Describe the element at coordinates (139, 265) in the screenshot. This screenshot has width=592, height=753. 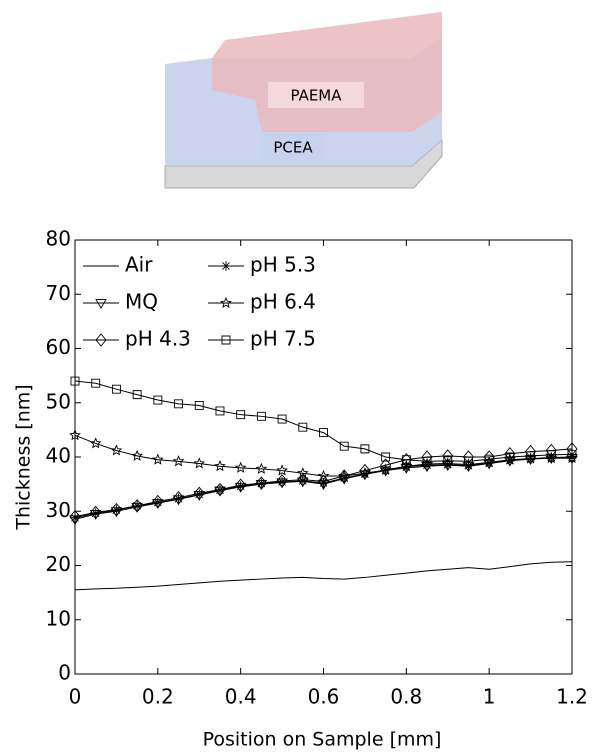
I see `legend-label: Air` at that location.